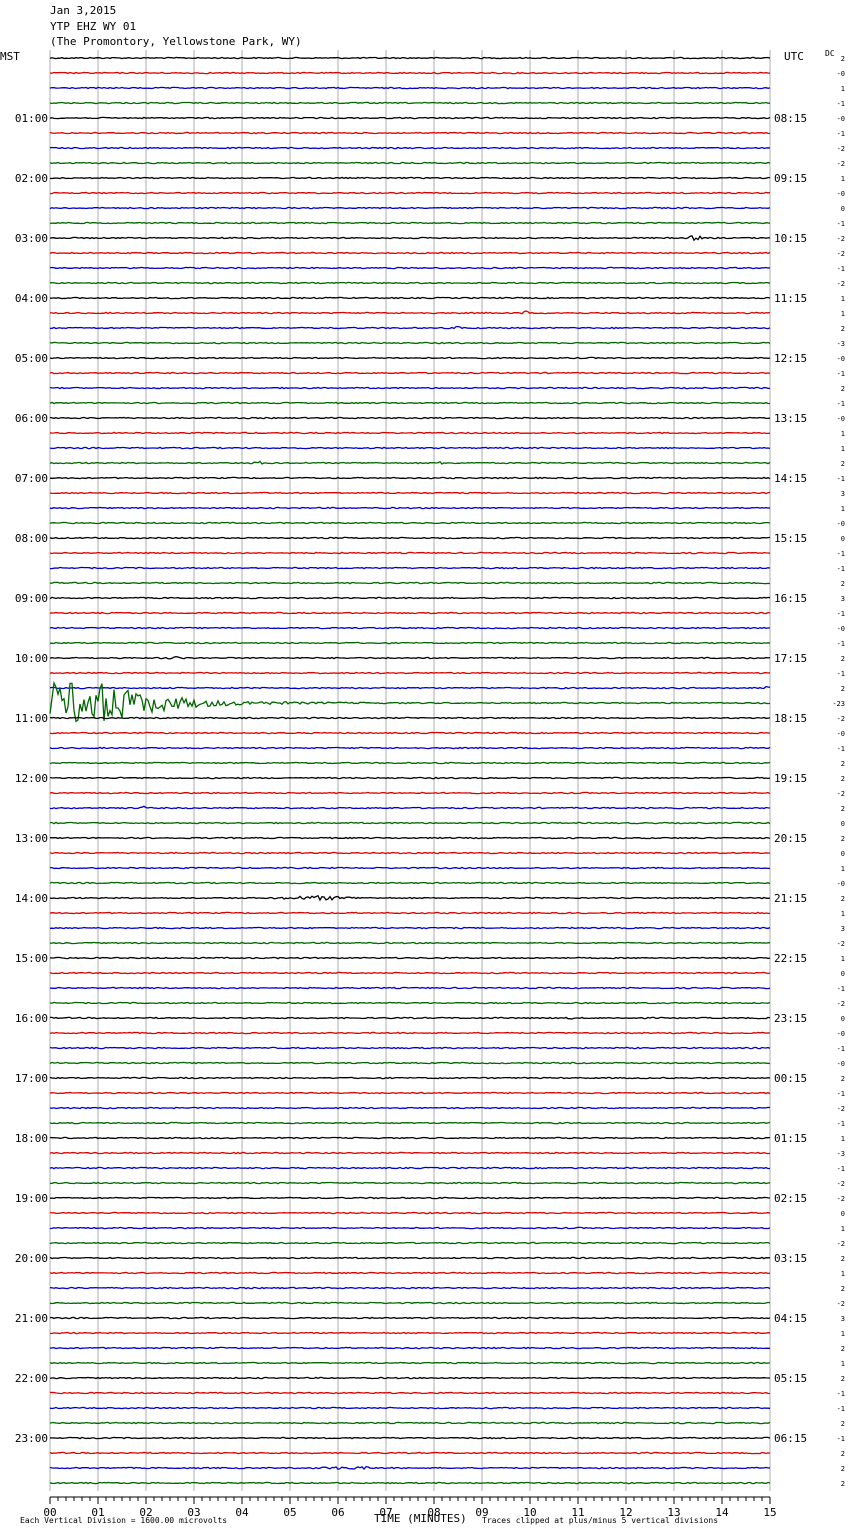 This screenshot has height=1534, width=850. What do you see at coordinates (843, 494) in the screenshot?
I see `dc-offset-label: 3` at bounding box center [843, 494].